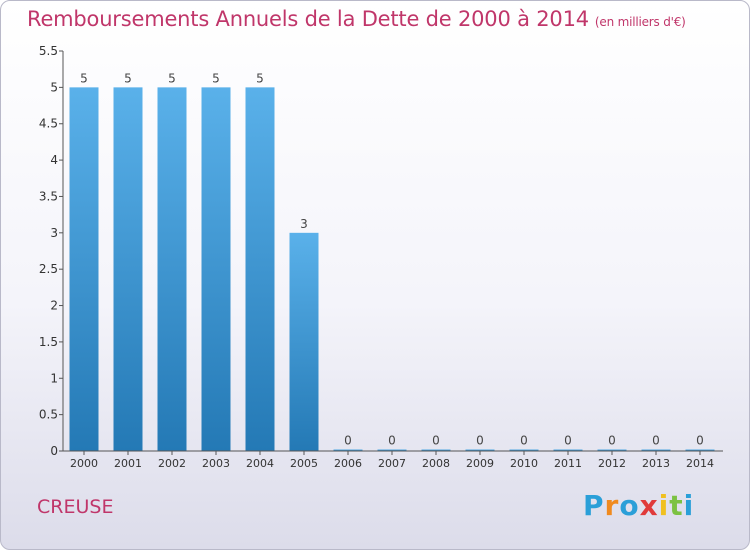  I want to click on x-tick-label: 2013, so click(656, 463).